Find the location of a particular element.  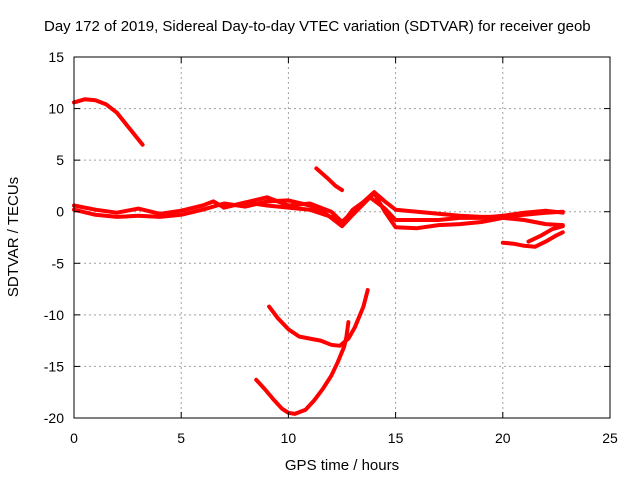

x-tick-label: 10 is located at coordinates (289, 438).